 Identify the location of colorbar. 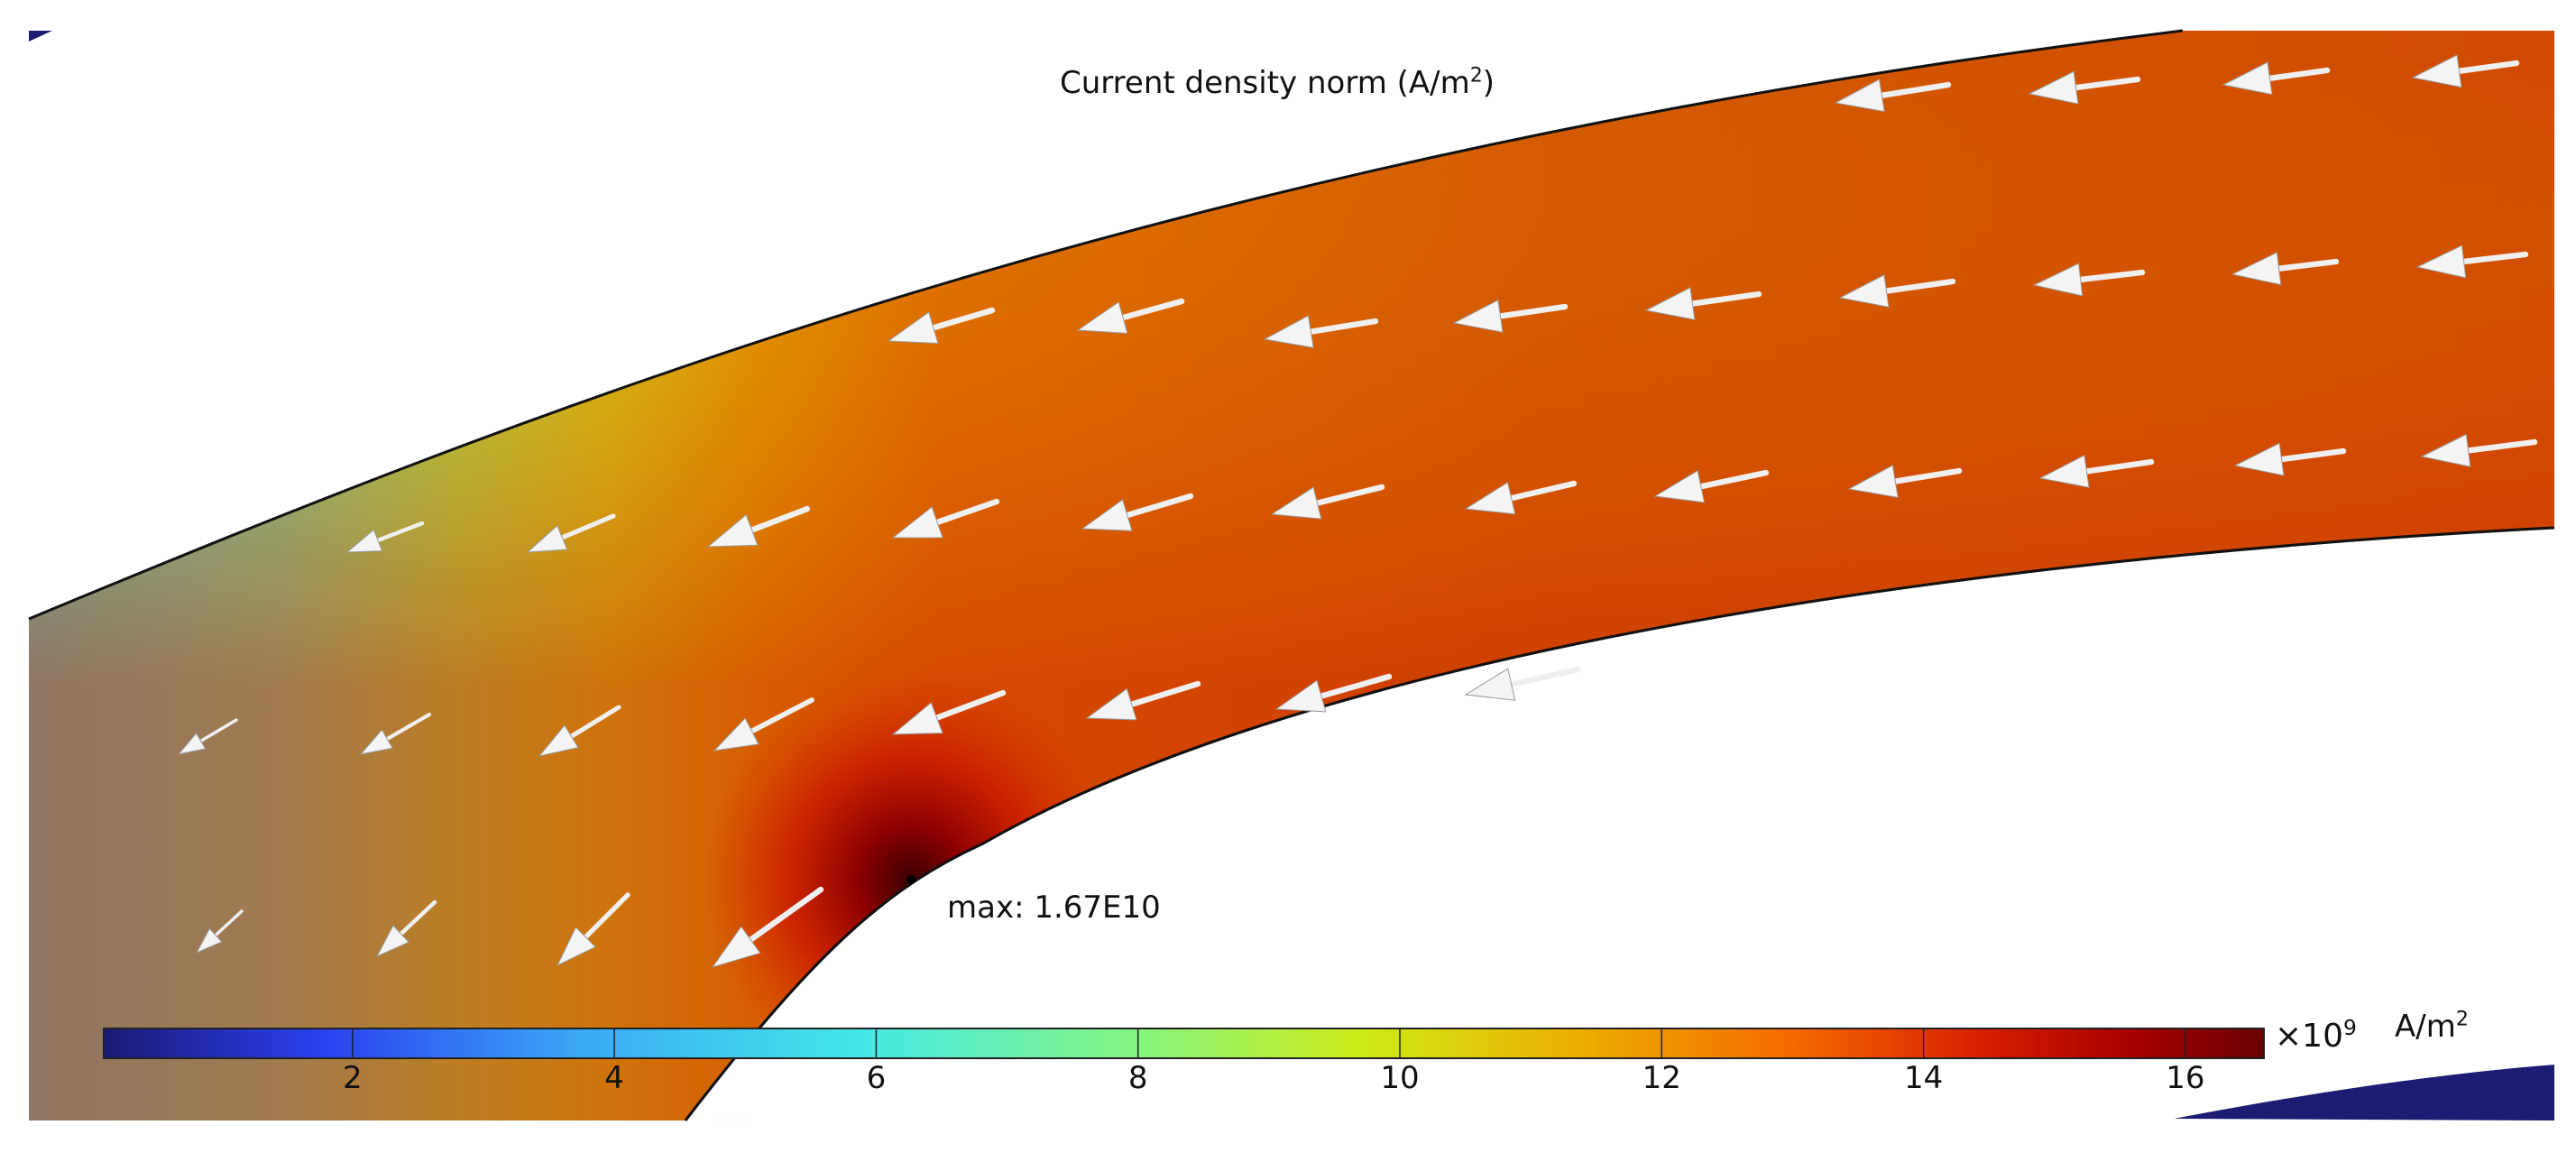
(1184, 1043).